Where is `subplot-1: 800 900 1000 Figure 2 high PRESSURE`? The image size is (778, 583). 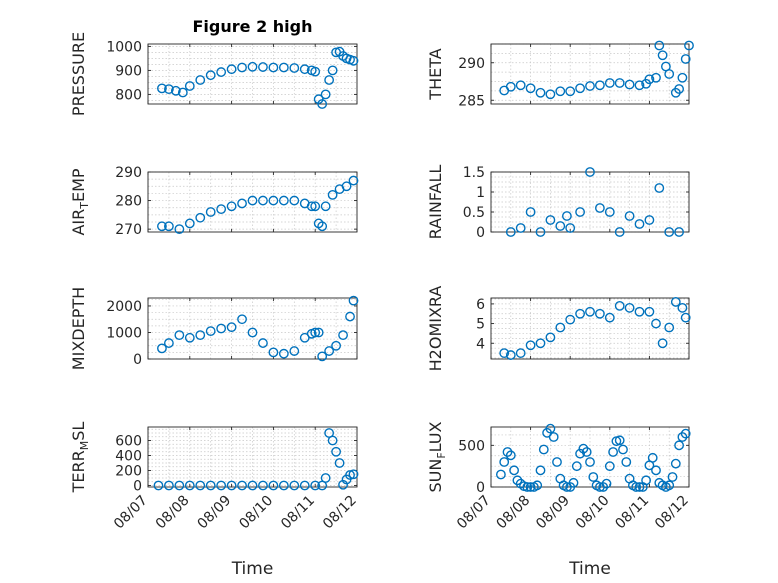 subplot-1: 800 900 1000 Figure 2 high PRESSURE is located at coordinates (214, 66).